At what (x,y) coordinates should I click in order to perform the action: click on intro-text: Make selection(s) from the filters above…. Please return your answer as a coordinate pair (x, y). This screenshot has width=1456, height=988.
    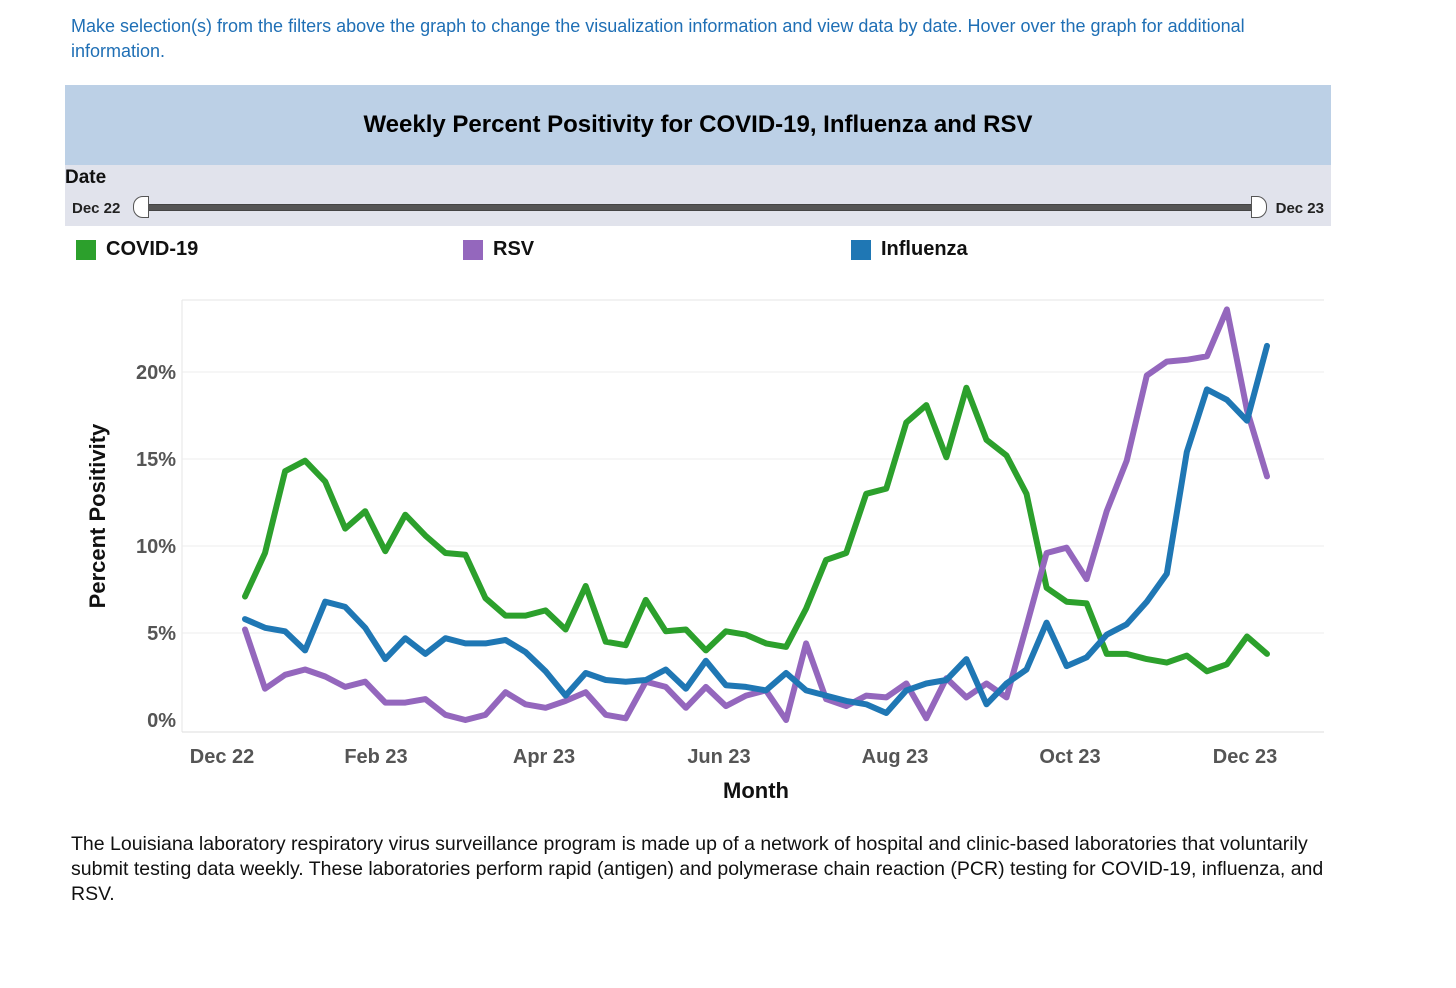
    Looking at the image, I should click on (658, 38).